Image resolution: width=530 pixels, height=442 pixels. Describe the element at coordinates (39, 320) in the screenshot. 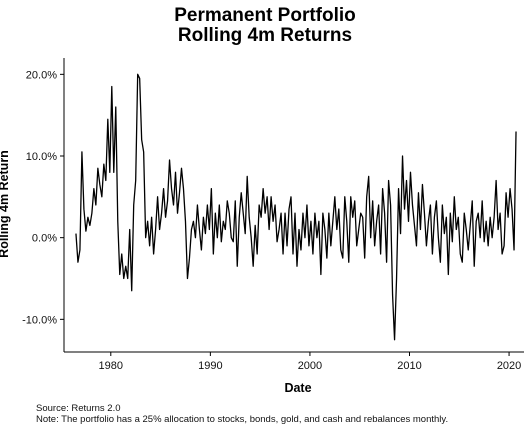

I see `y-tick-label: -10.0%` at that location.